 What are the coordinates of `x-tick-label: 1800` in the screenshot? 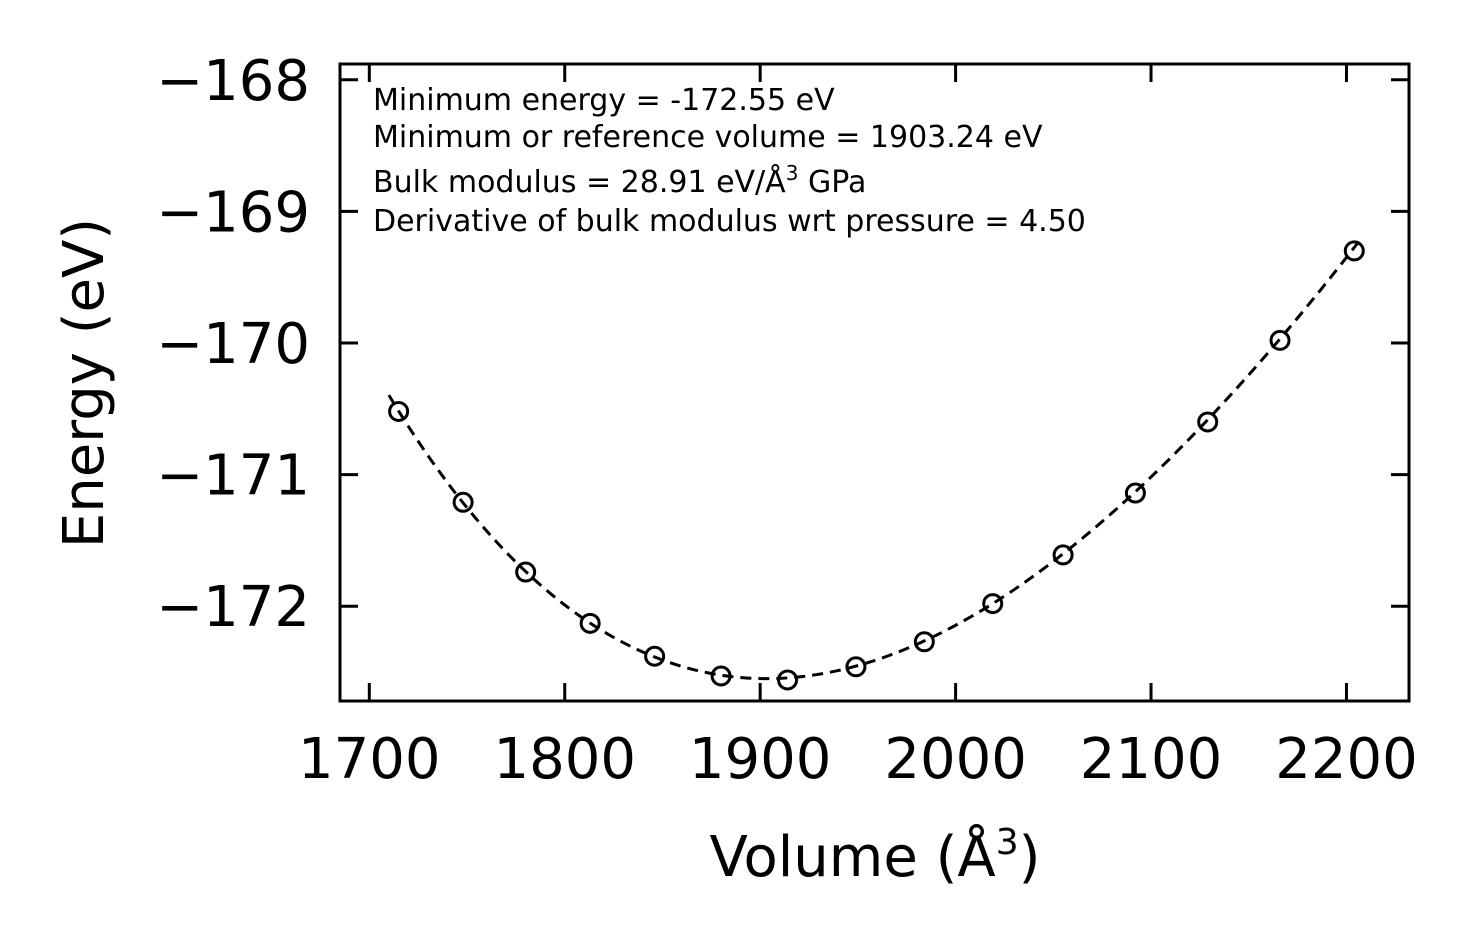 It's located at (564, 759).